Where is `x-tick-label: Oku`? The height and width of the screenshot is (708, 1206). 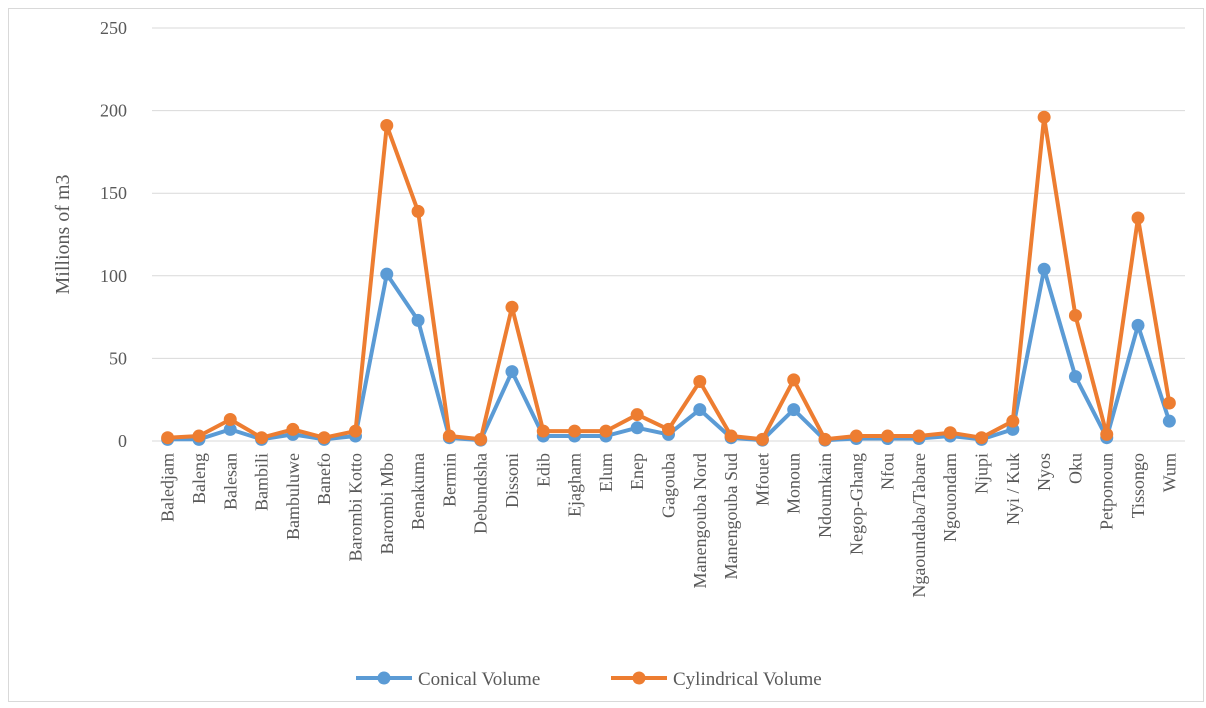
x-tick-label: Oku is located at coordinates (1075, 468).